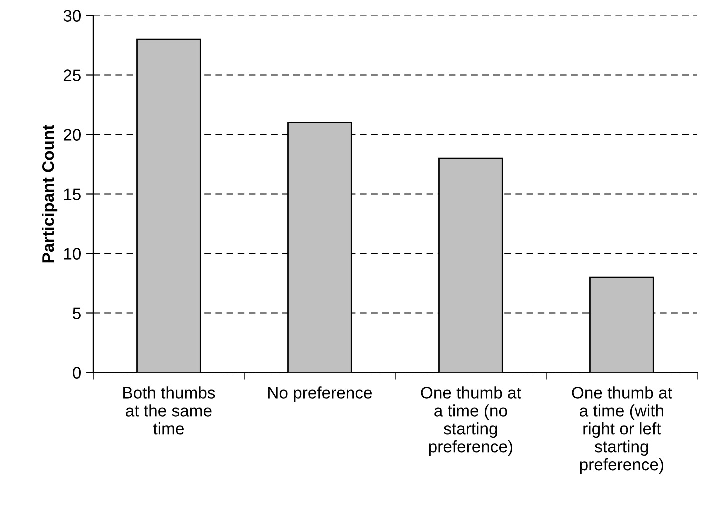 The width and height of the screenshot is (719, 525). What do you see at coordinates (77, 373) in the screenshot?
I see `y-tick-label: 0` at bounding box center [77, 373].